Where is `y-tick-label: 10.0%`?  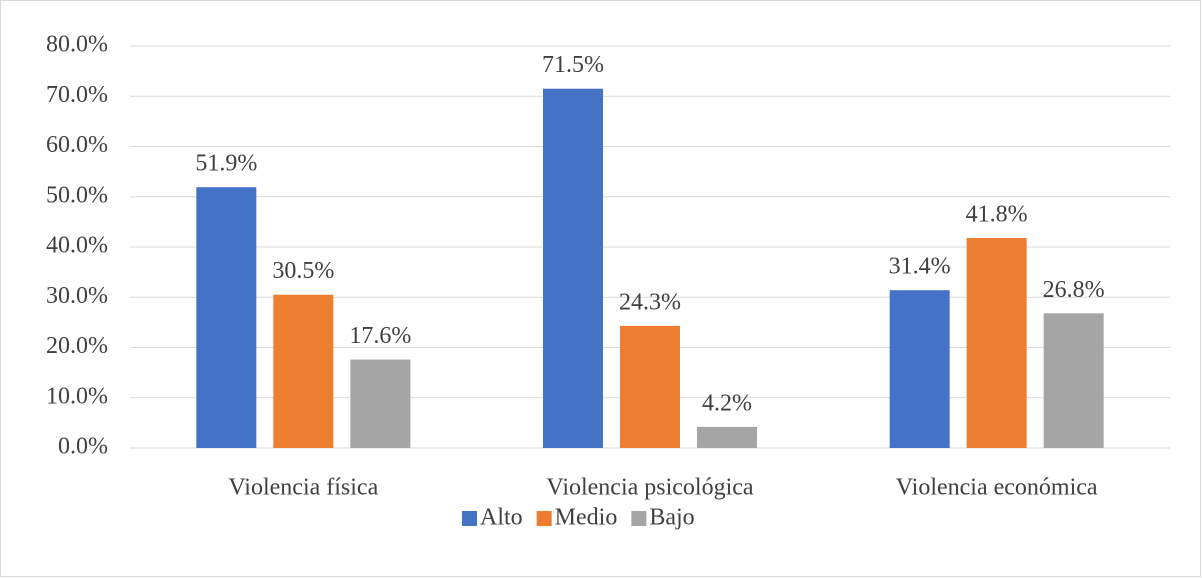 y-tick-label: 10.0% is located at coordinates (77, 396).